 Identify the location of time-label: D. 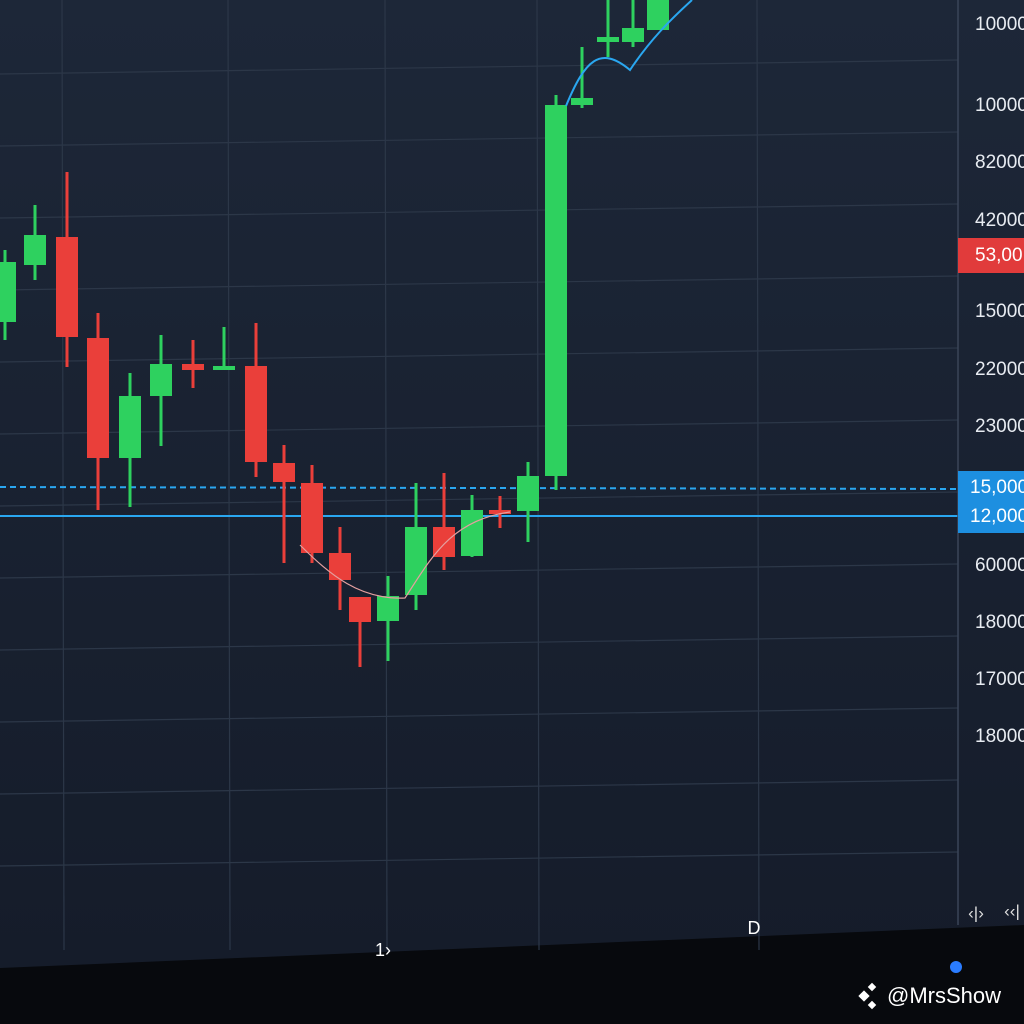
(754, 928).